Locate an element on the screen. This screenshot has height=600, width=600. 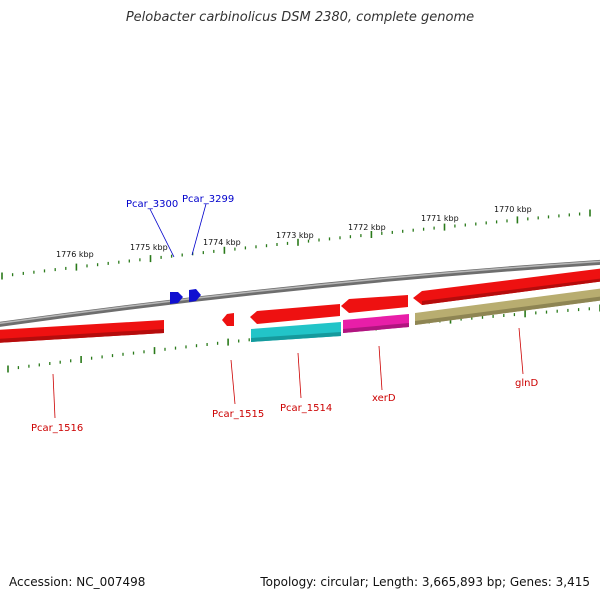
gene-pcar-1514-arrow is located at coordinates (295, 314).